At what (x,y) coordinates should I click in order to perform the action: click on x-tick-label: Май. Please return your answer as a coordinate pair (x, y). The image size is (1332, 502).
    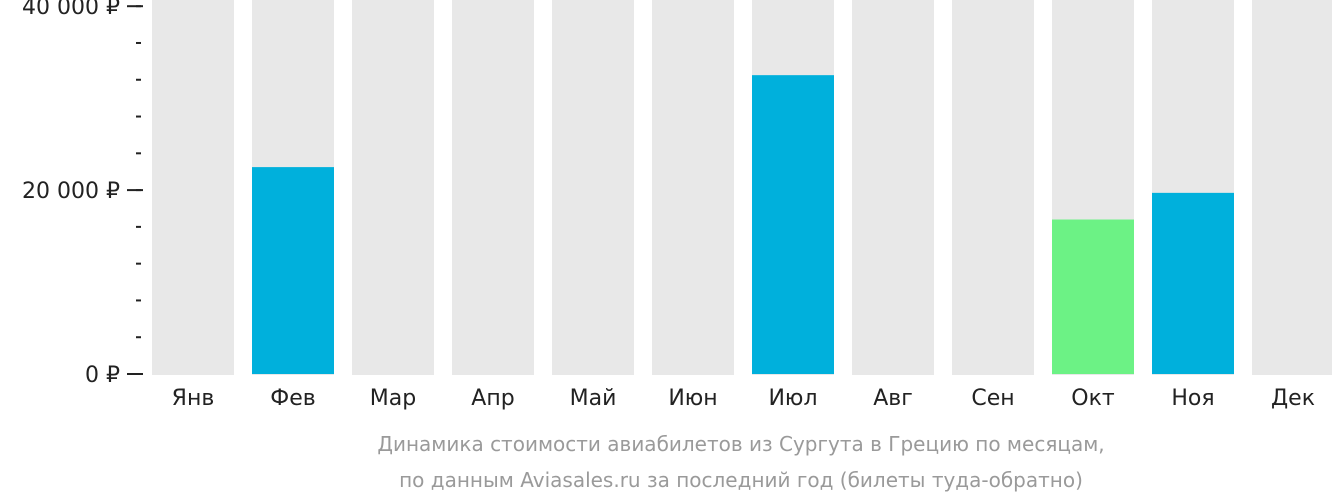
    Looking at the image, I should click on (593, 398).